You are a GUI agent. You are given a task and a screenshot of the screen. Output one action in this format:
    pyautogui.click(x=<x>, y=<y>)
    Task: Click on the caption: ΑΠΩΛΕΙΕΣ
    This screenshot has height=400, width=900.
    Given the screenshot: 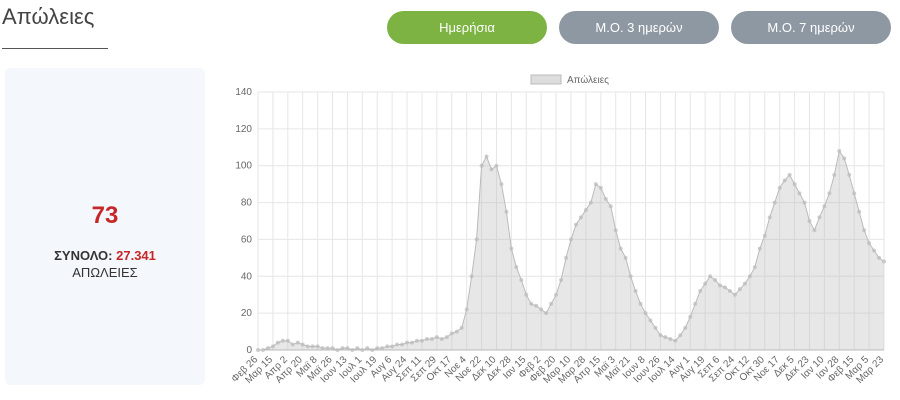 What is the action you would take?
    pyautogui.click(x=105, y=272)
    